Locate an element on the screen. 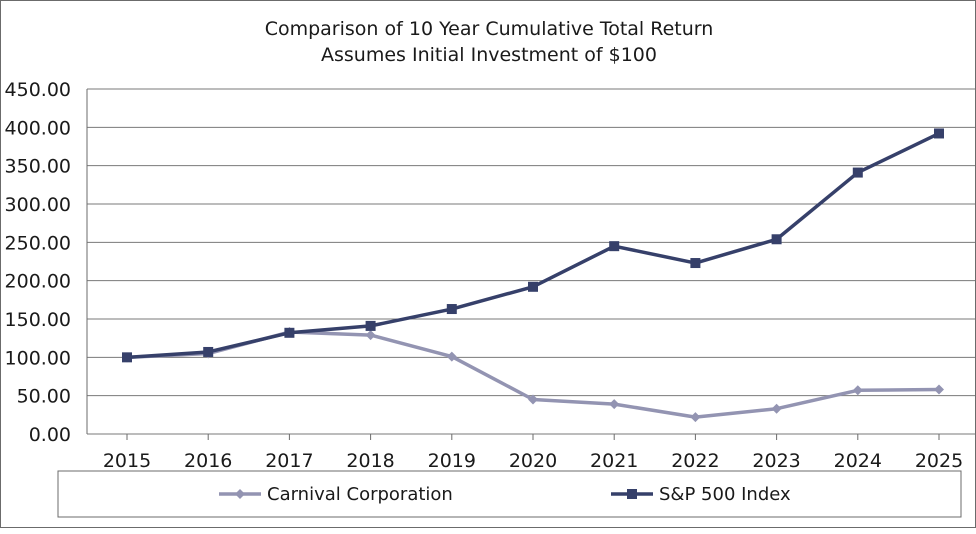 This screenshot has height=534, width=976. y-tick-label: 150.00 is located at coordinates (38, 320).